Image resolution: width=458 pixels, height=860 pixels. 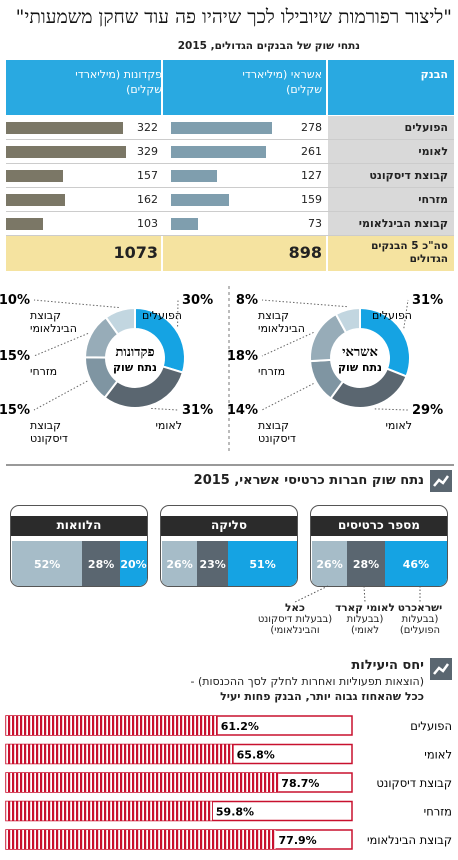 I want to click on card-panel: מספר כרטיסים 46% 28% 26%, so click(x=379, y=546).